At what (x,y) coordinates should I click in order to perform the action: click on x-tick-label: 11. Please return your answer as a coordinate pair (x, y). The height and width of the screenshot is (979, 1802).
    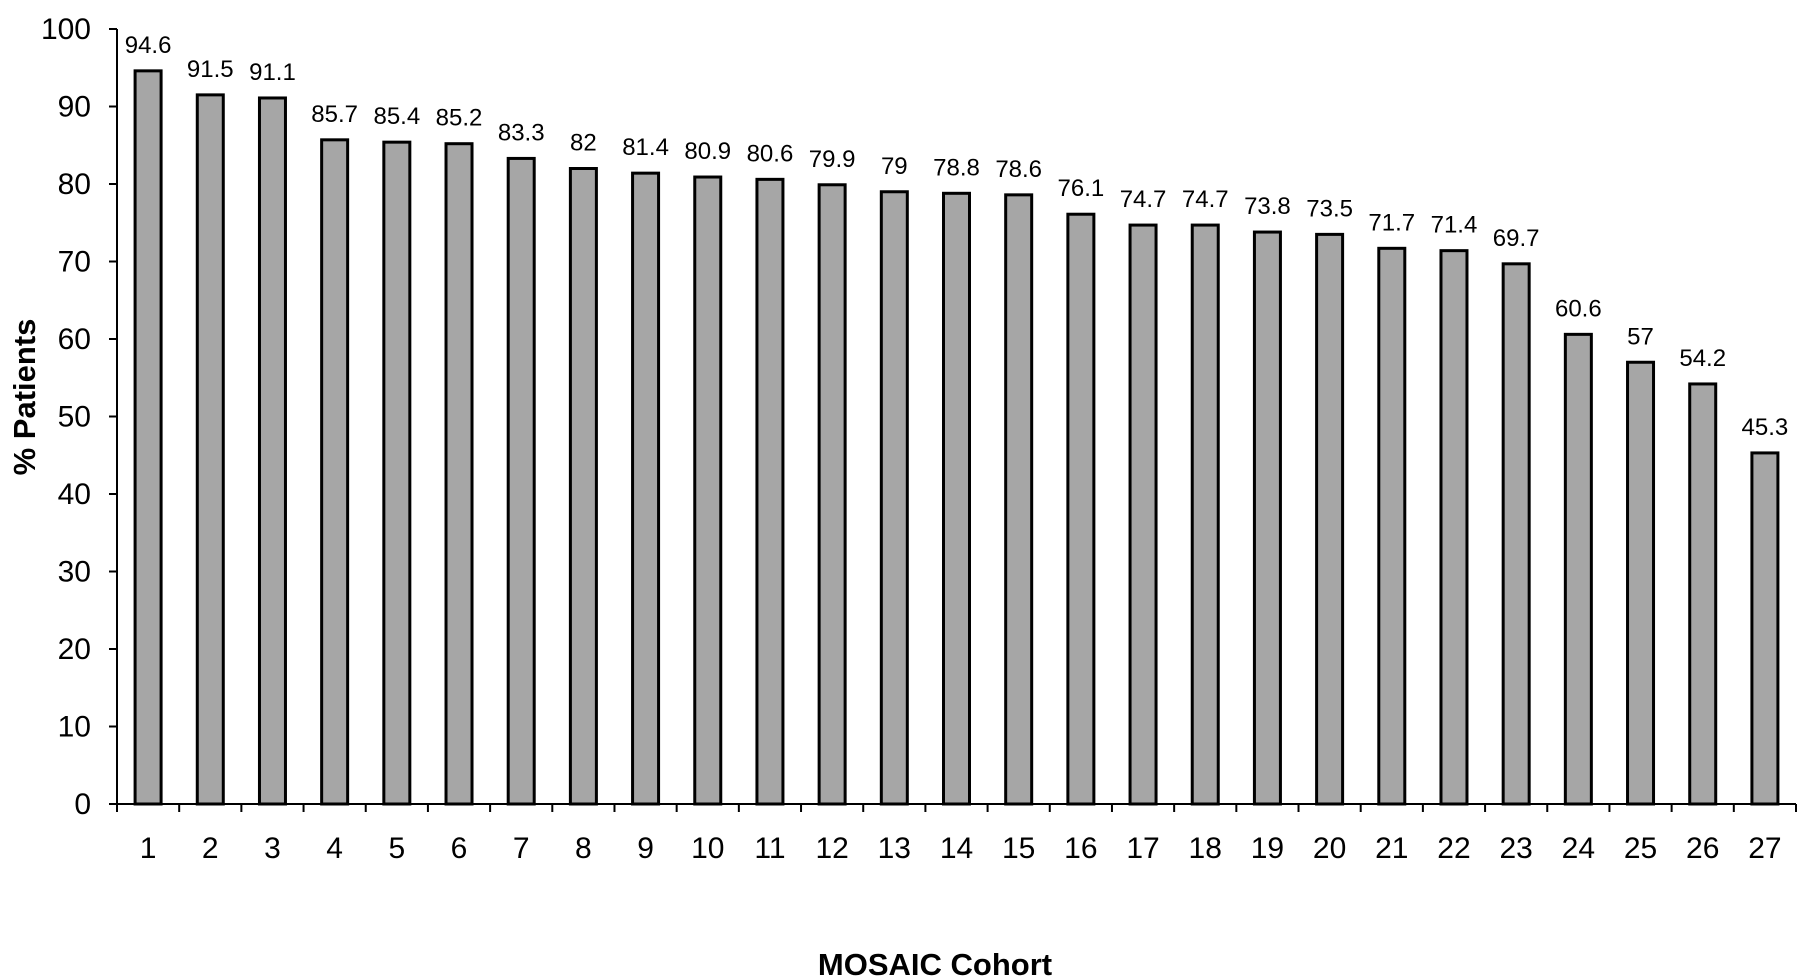
    Looking at the image, I should click on (769, 848).